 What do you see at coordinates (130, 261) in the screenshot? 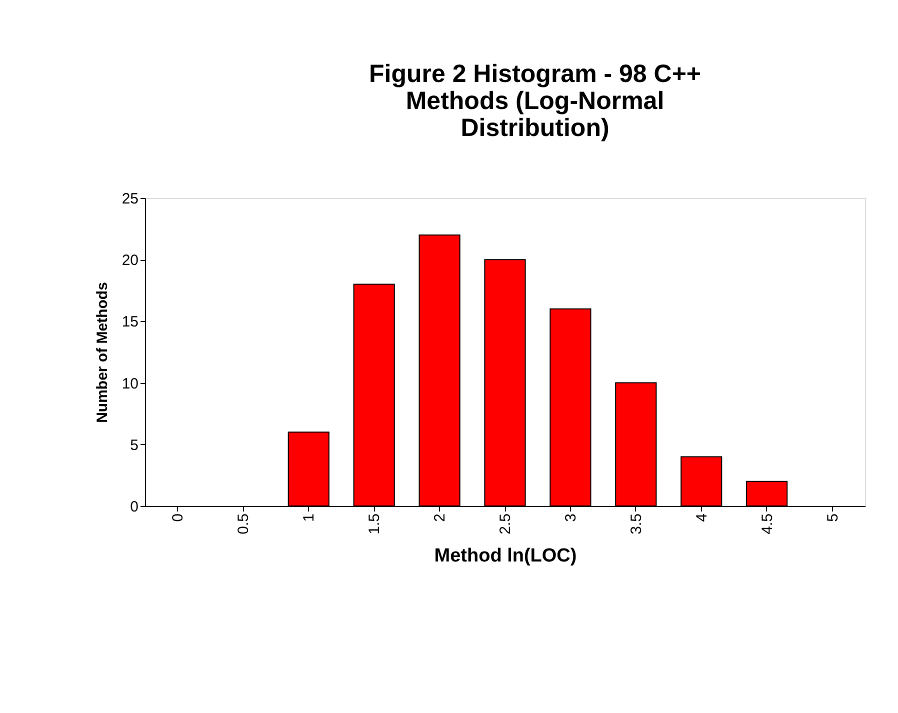
I see `y-tick-label: 20` at bounding box center [130, 261].